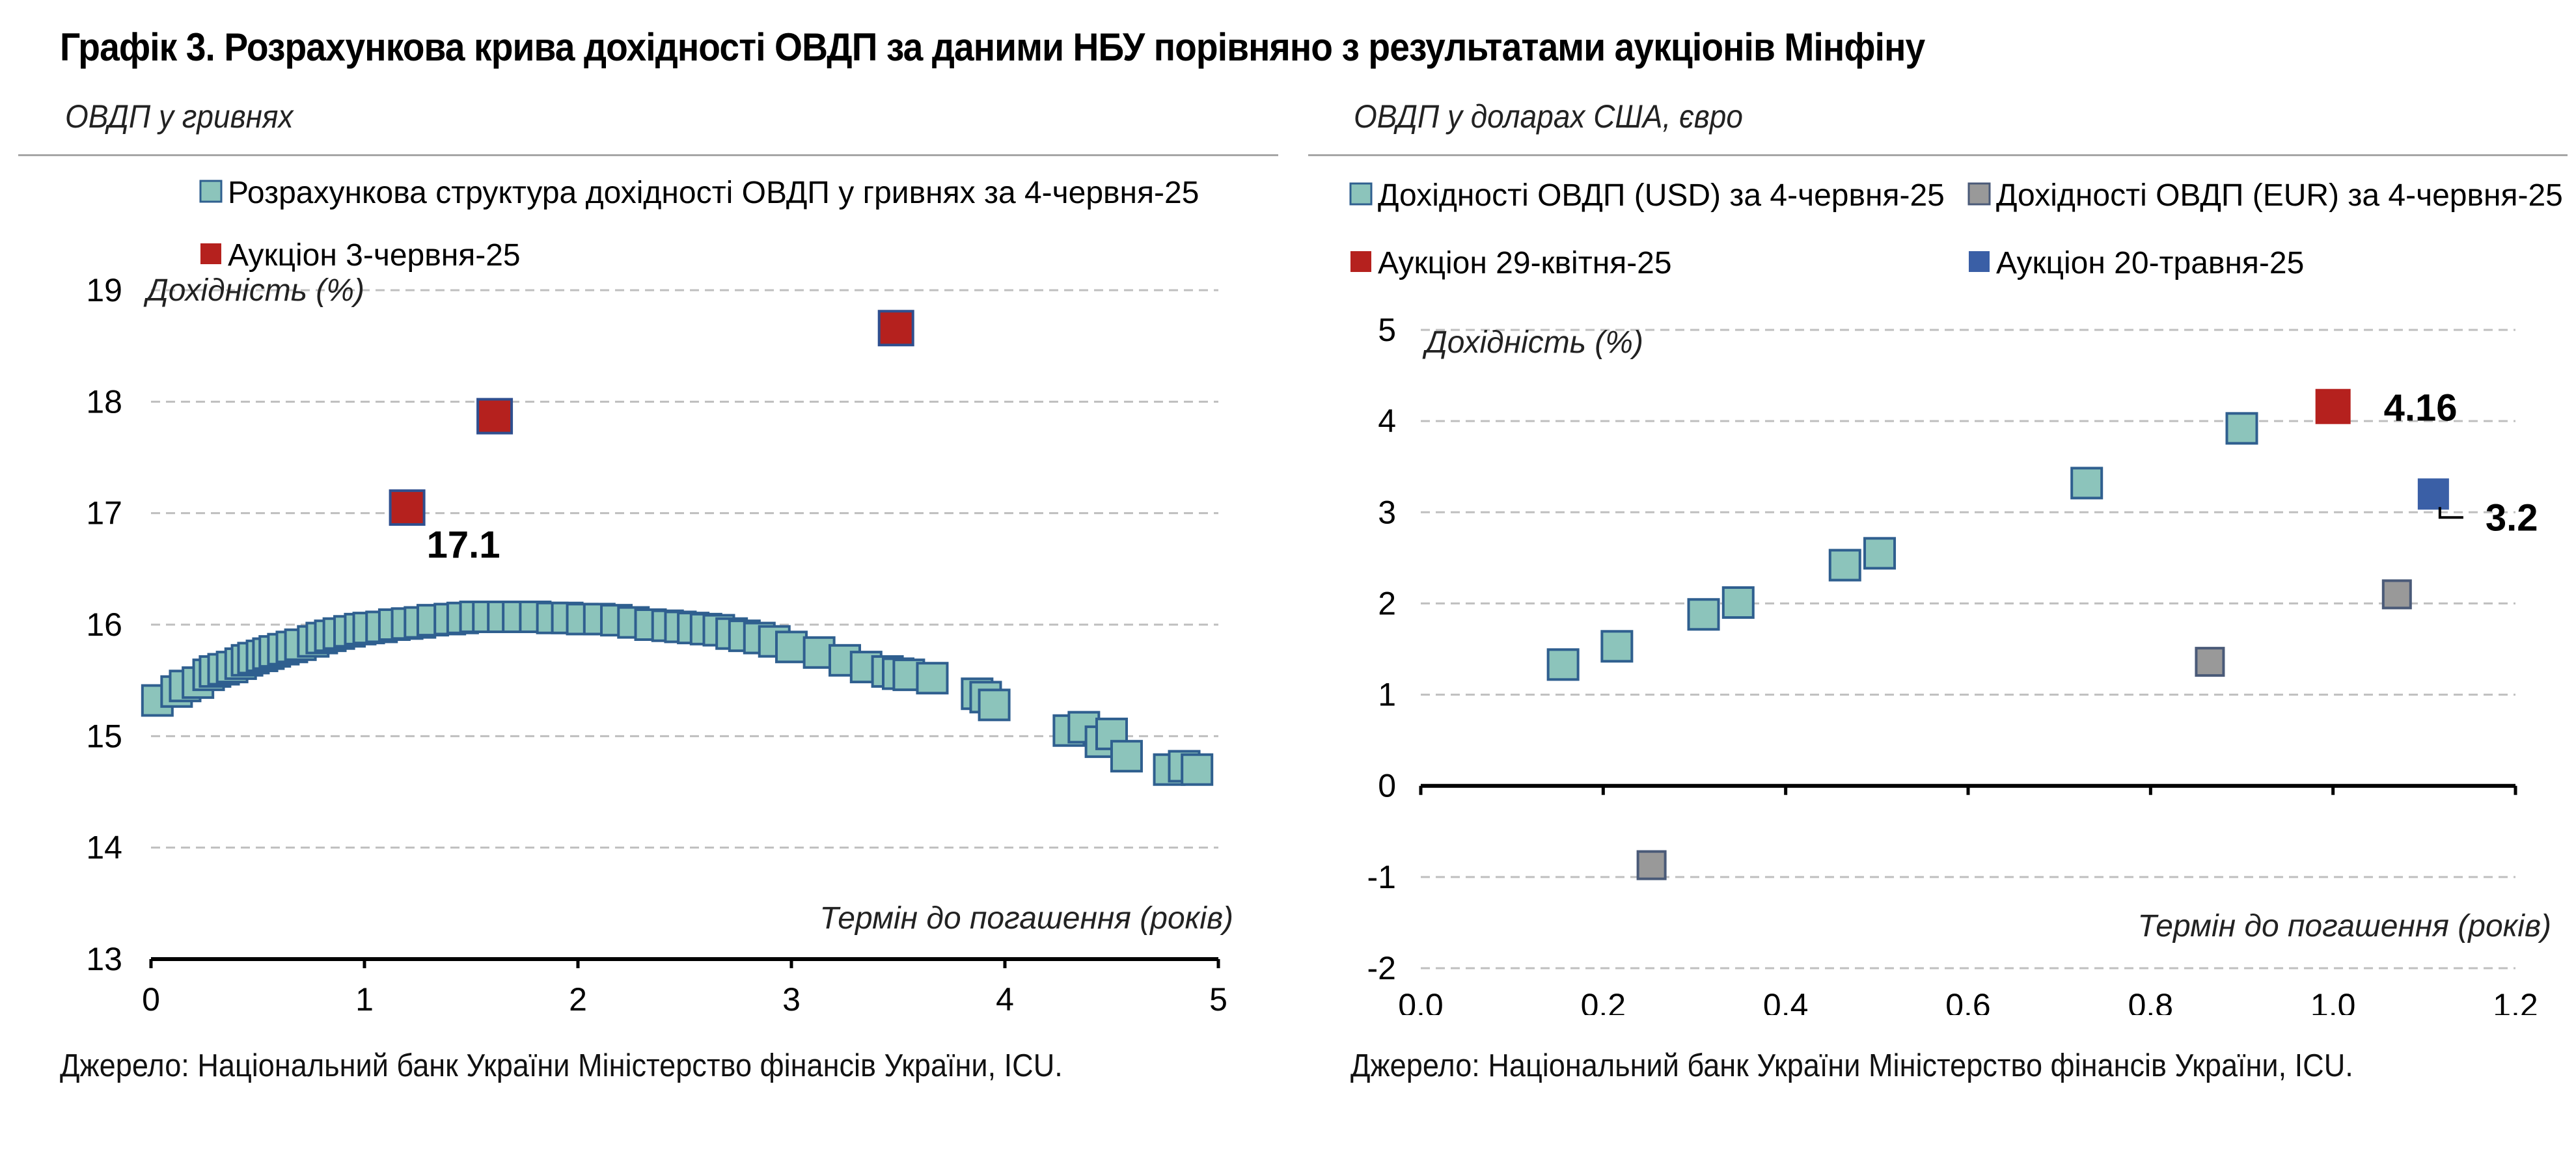 This screenshot has height=1153, width=2576. I want to click on x-tick-label: 1.0, so click(2333, 1001).